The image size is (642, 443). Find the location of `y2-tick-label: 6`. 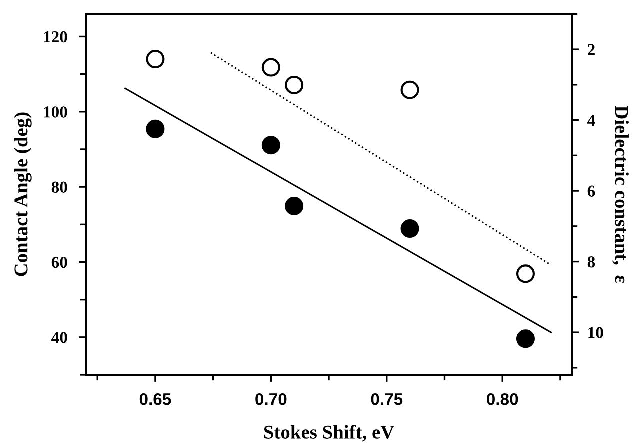

y2-tick-label: 6 is located at coordinates (592, 191).